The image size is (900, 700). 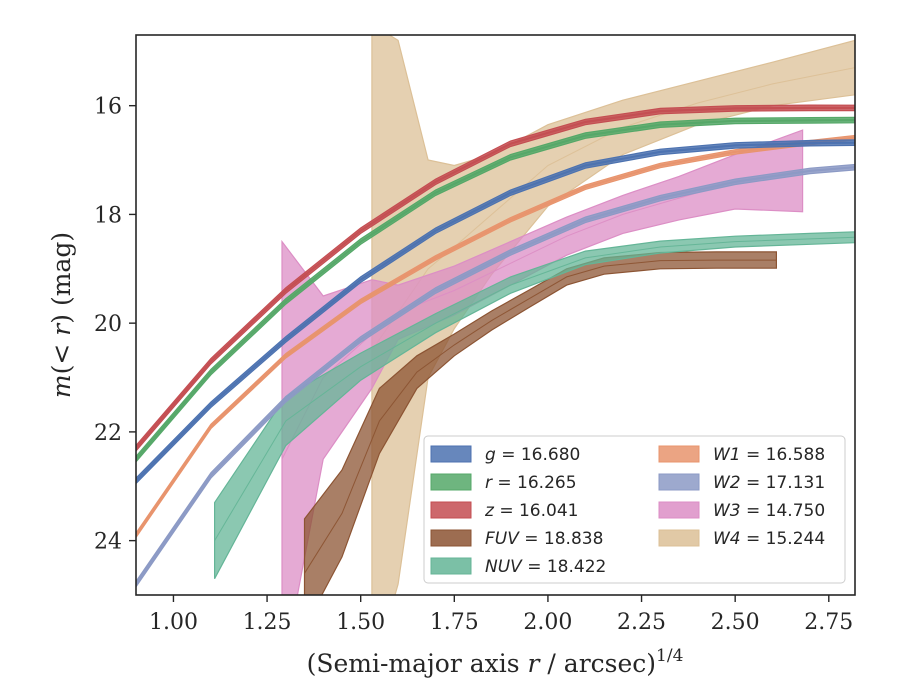 What do you see at coordinates (454, 622) in the screenshot?
I see `x-tick-label: 1.75` at bounding box center [454, 622].